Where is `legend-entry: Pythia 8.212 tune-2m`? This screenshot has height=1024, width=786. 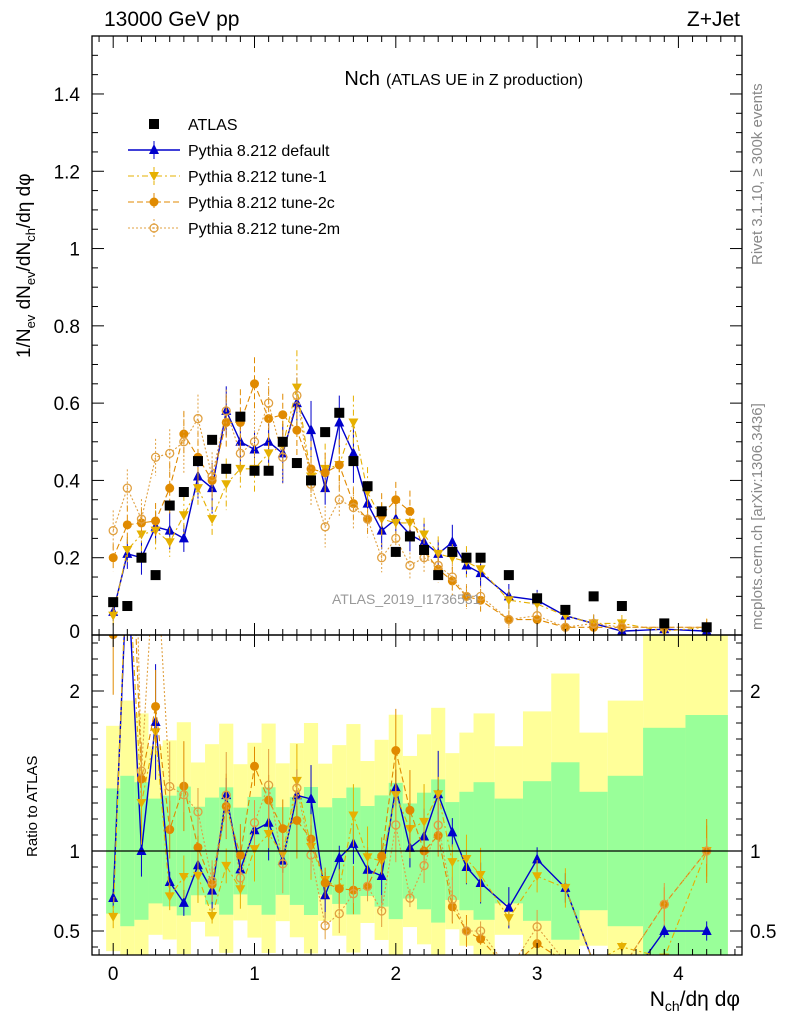
legend-entry: Pythia 8.212 tune-2m is located at coordinates (234, 228).